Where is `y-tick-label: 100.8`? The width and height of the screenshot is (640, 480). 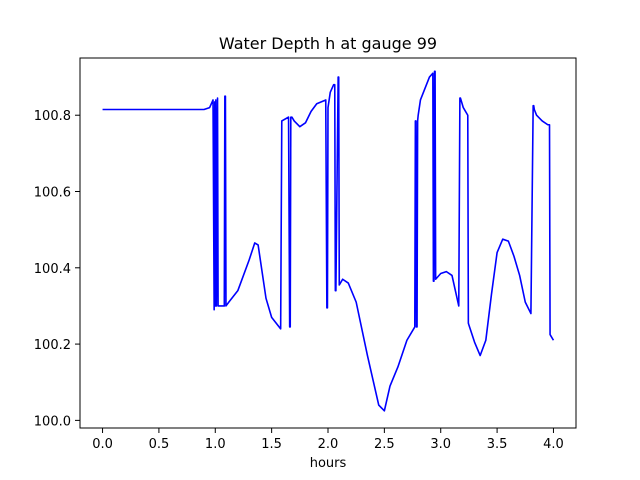
y-tick-label: 100.8 is located at coordinates (52, 116).